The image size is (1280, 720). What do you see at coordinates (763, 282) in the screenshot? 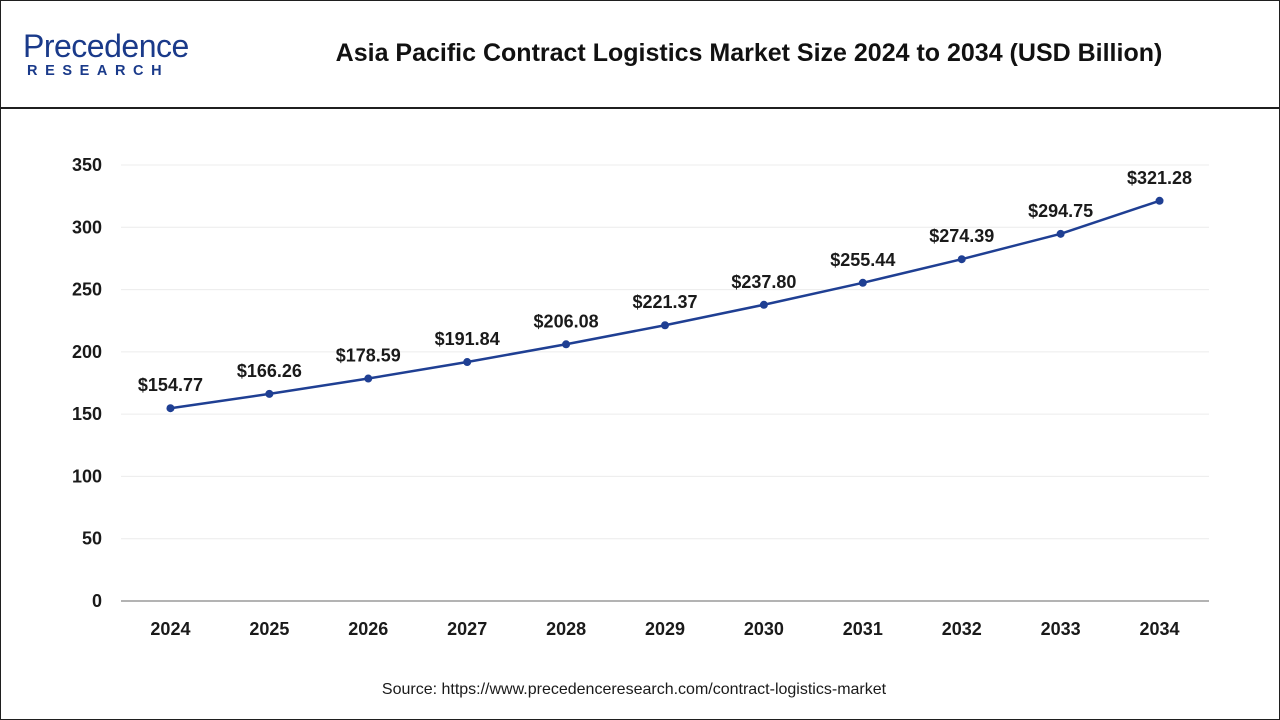
I see `data-label: $237.80` at bounding box center [763, 282].